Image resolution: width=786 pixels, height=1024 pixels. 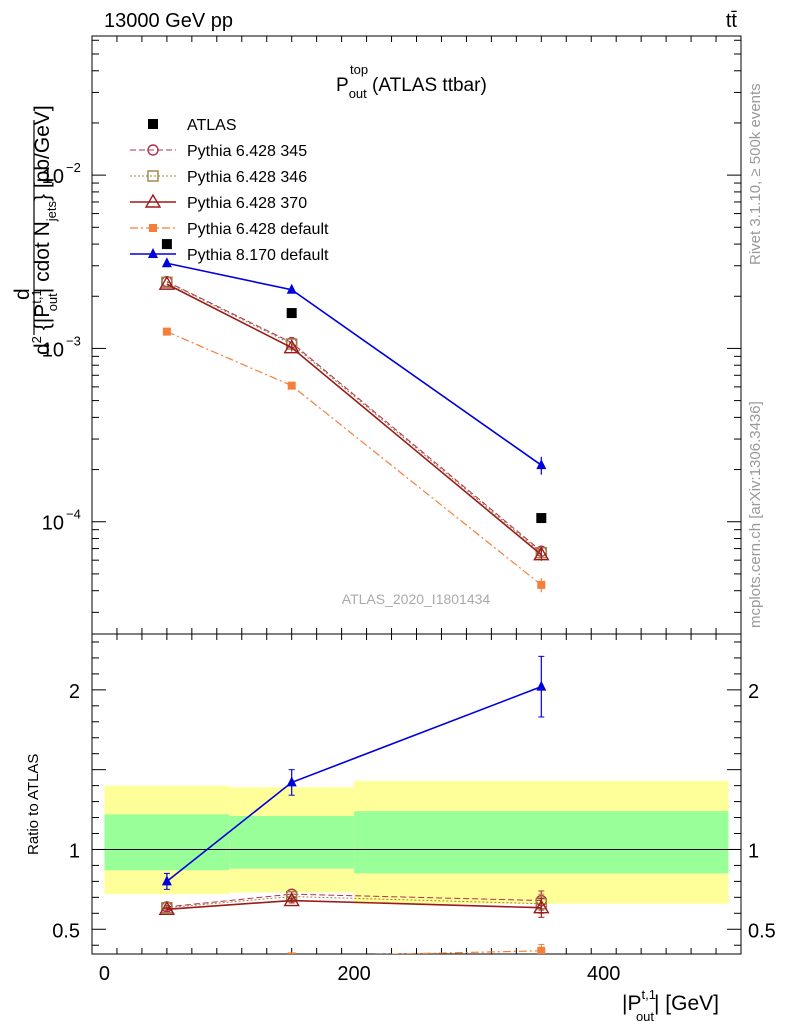 I want to click on ratio-line-p345, so click(x=354, y=900).